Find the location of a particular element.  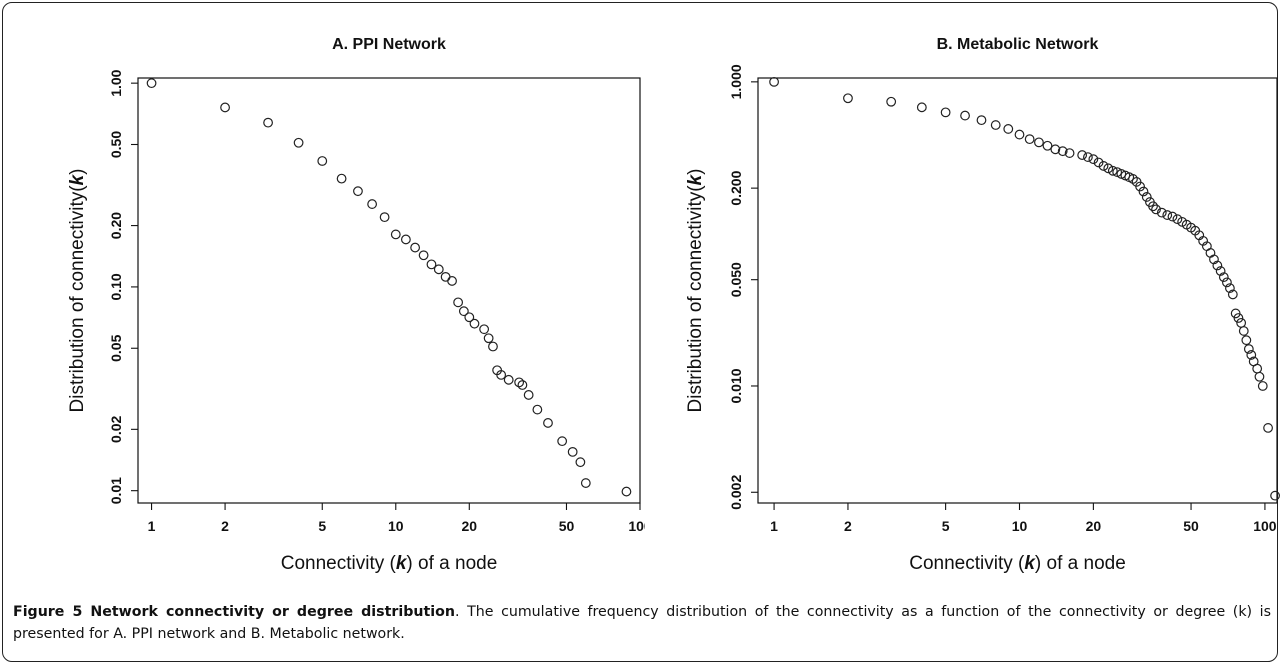

y-tick-label: 0.50 is located at coordinates (116, 144).